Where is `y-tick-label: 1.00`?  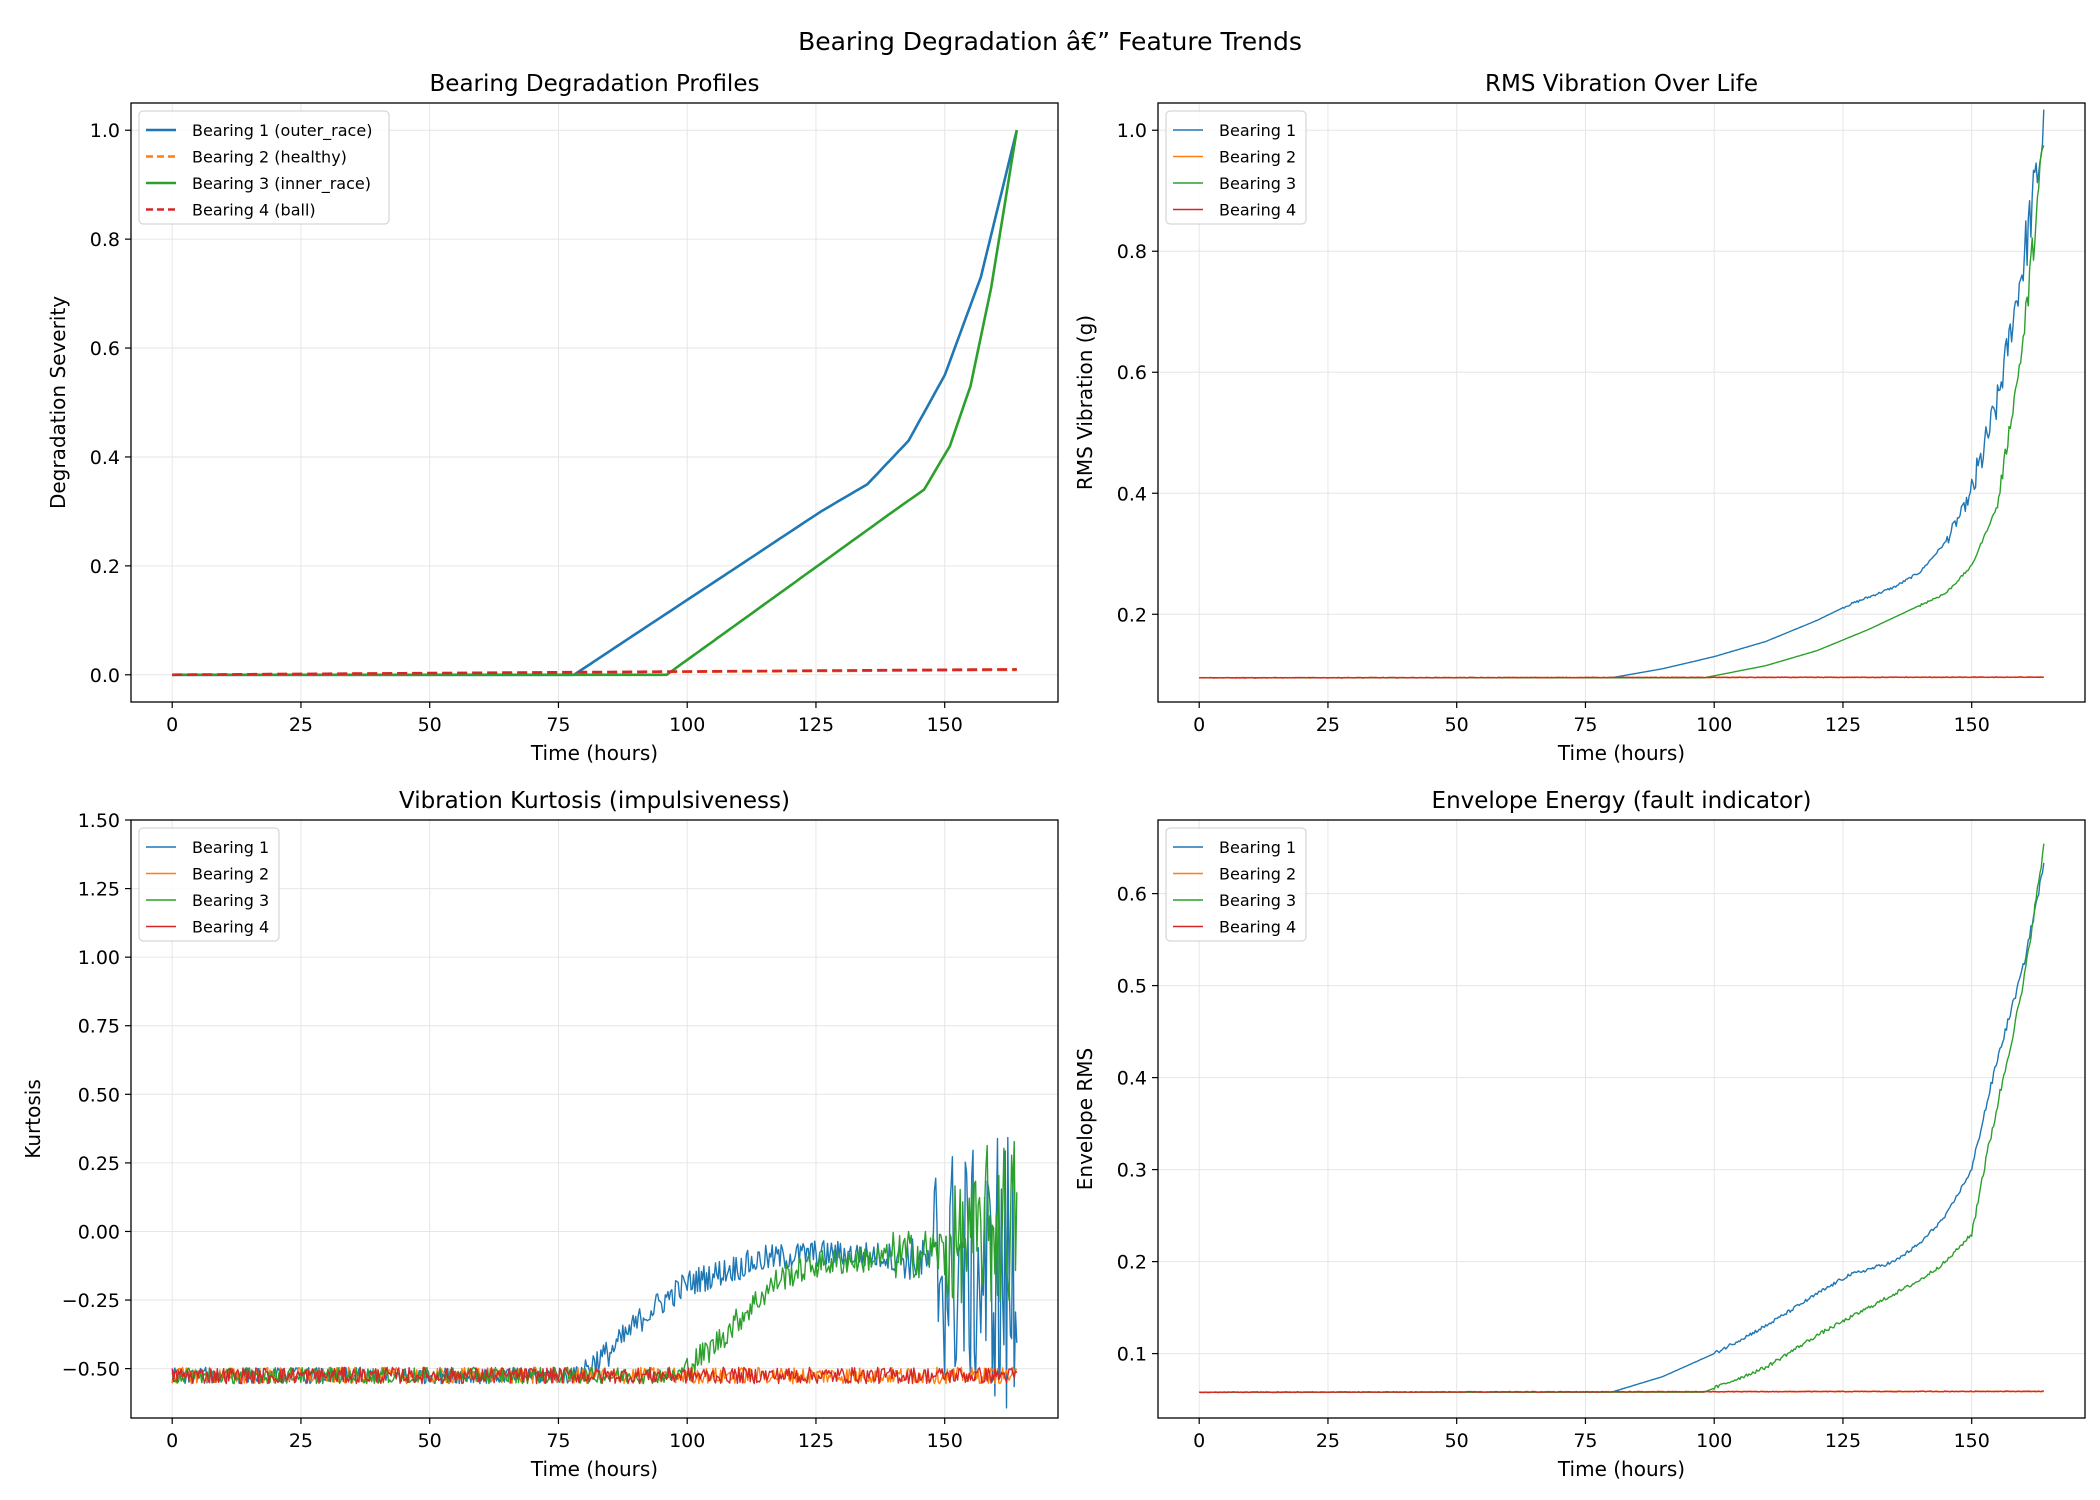 y-tick-label: 1.00 is located at coordinates (99, 958).